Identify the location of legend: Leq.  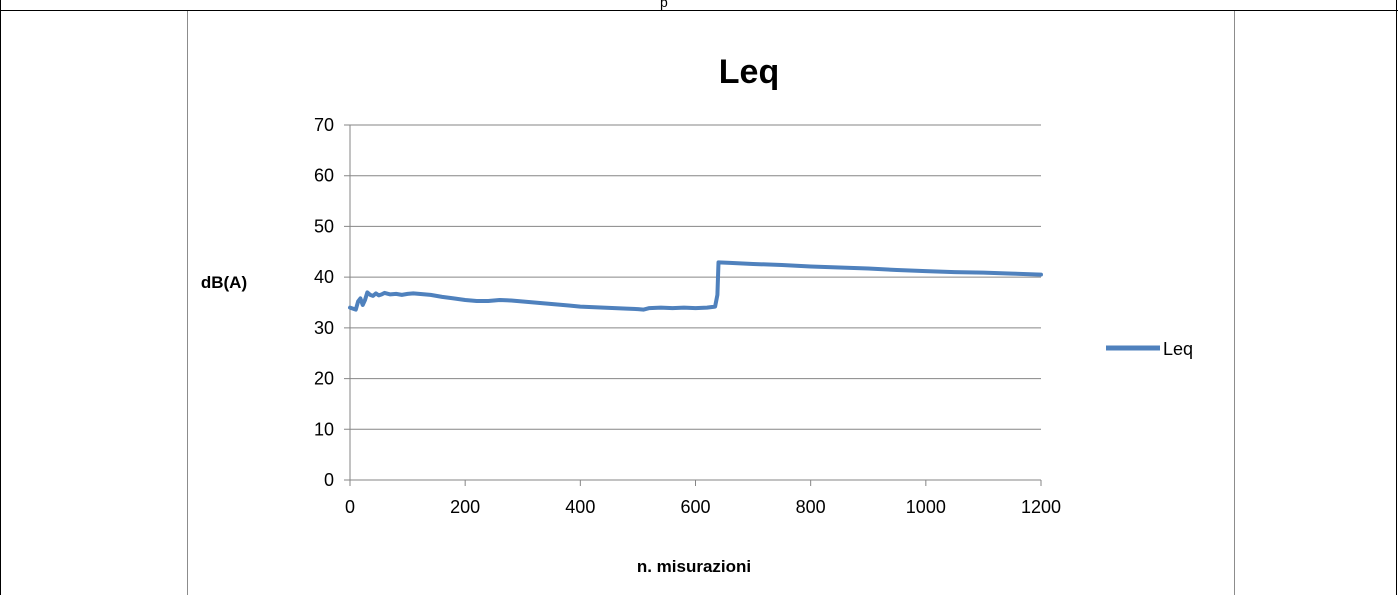
(1149, 349).